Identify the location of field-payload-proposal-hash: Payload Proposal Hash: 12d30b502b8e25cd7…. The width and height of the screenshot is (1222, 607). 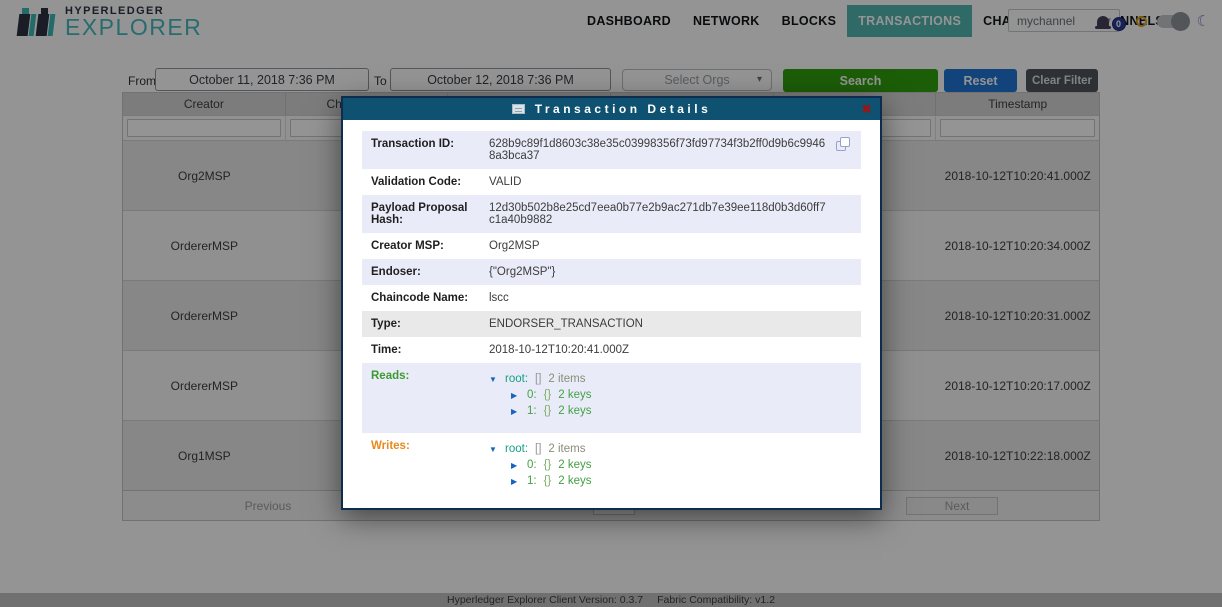
(611, 214).